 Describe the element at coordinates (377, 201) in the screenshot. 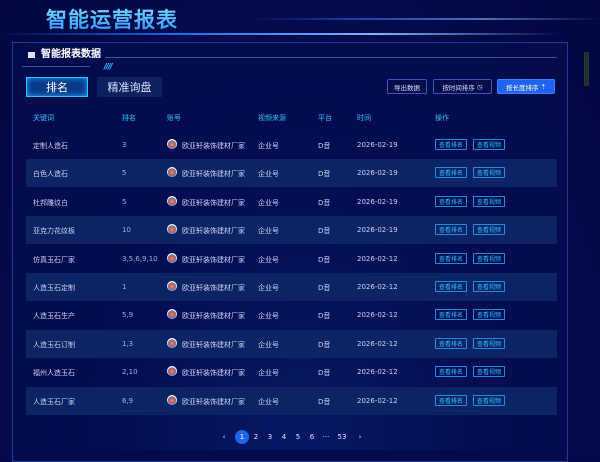

I see `cell-time: 2026-02-19` at that location.